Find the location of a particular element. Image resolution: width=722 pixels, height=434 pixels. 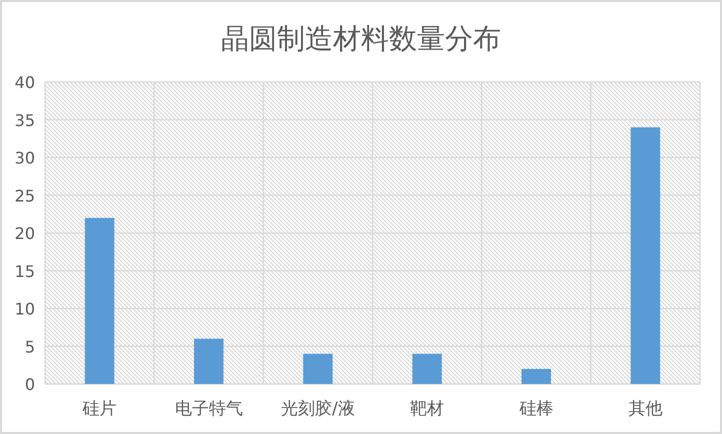

y-tick-label: 40 is located at coordinates (24, 82).